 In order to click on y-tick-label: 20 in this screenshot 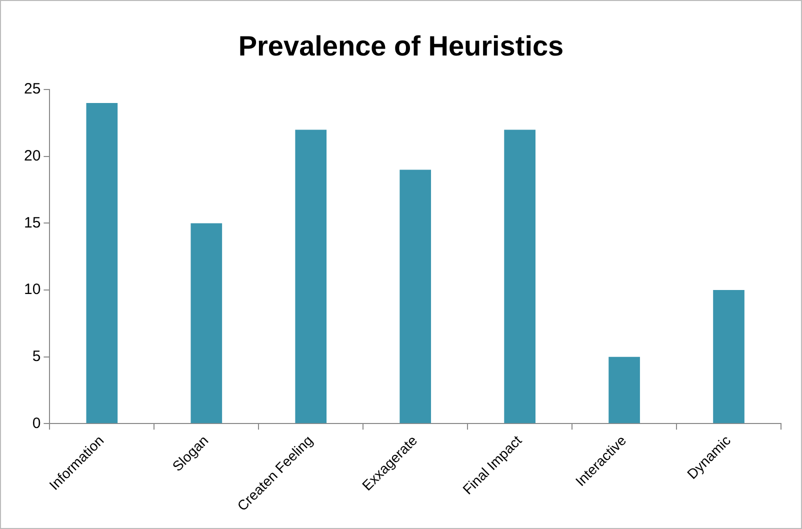, I will do `click(32, 156)`.